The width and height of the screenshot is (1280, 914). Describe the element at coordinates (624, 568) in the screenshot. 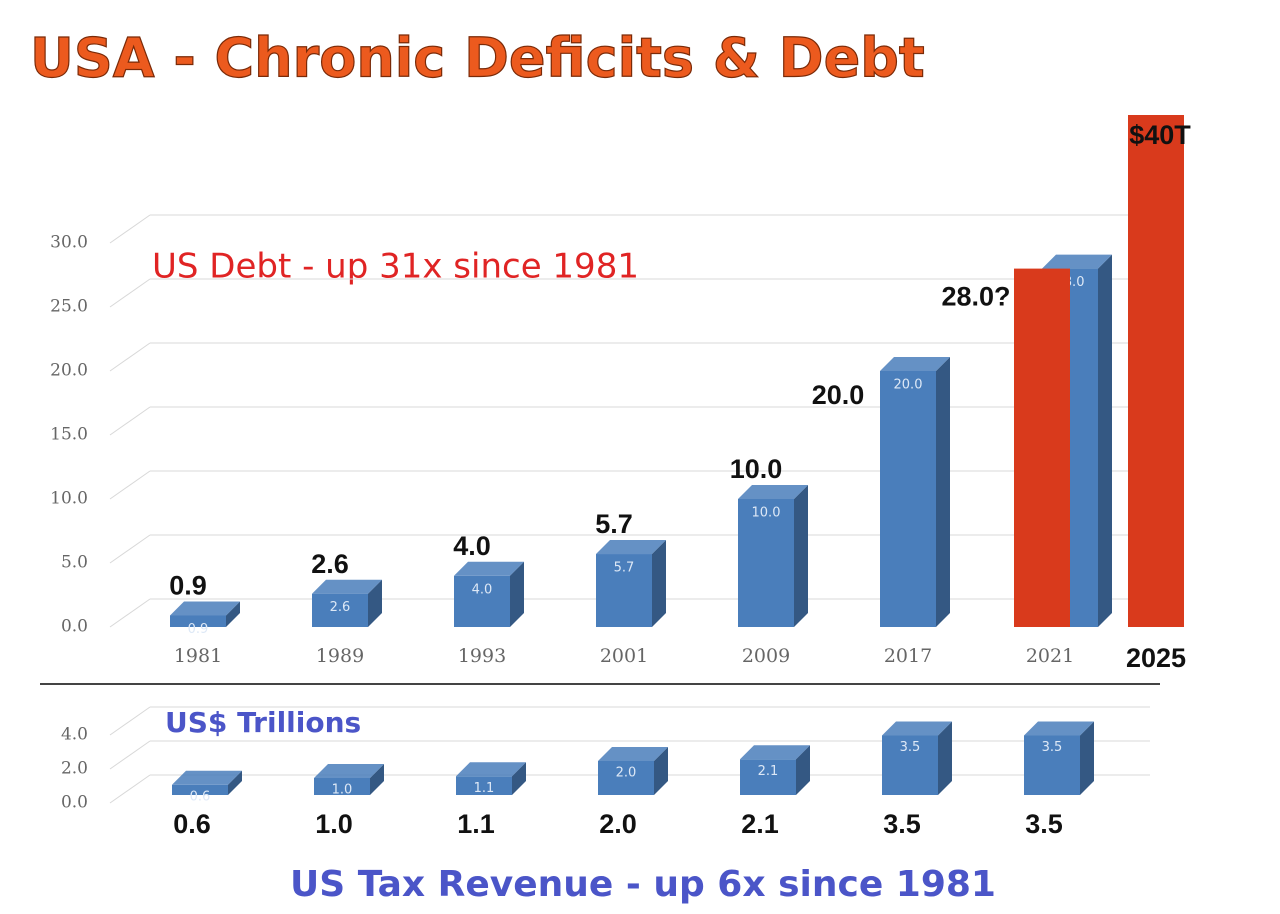

I see `bar-inner-label: 5.7` at that location.